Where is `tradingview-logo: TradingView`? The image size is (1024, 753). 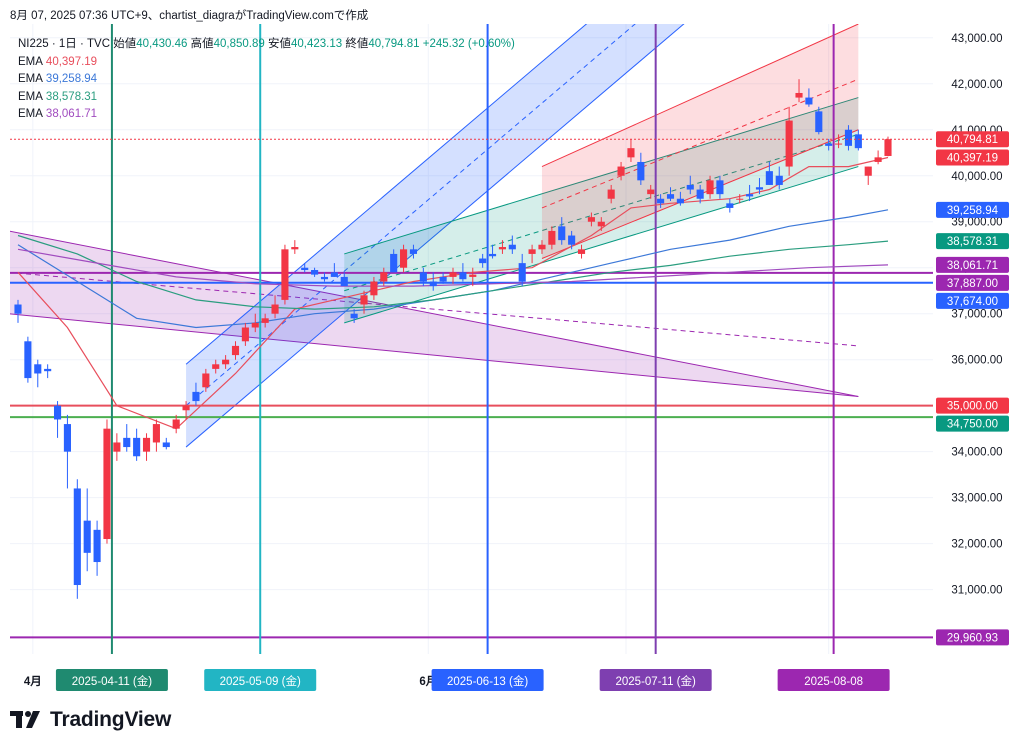 tradingview-logo: TradingView is located at coordinates (90, 720).